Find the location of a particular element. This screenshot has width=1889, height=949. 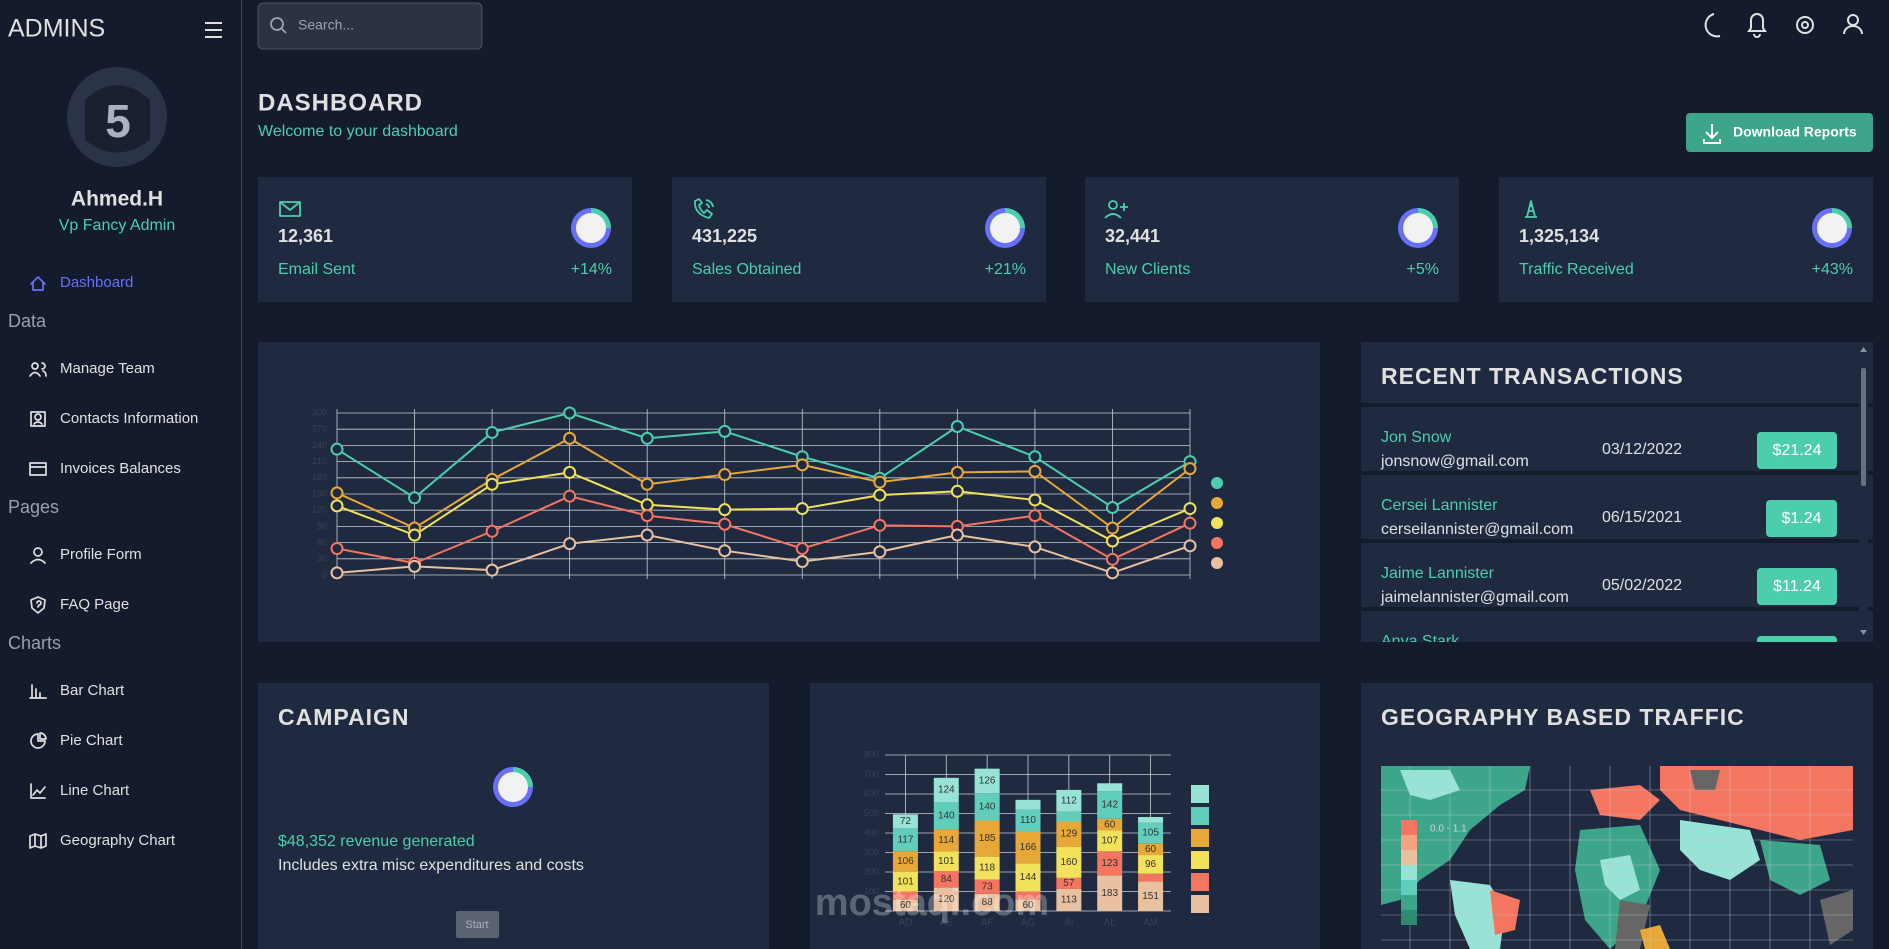

bar-value-label: 60 is located at coordinates (1151, 849).